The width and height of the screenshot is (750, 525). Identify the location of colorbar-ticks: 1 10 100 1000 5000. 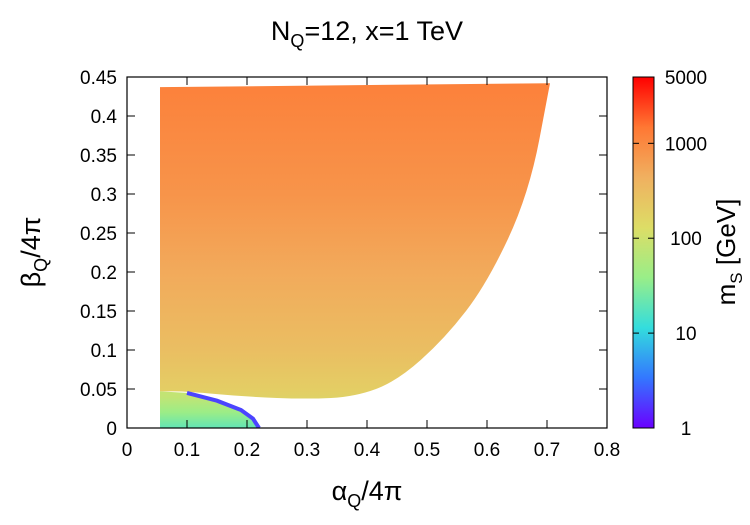
(670, 254).